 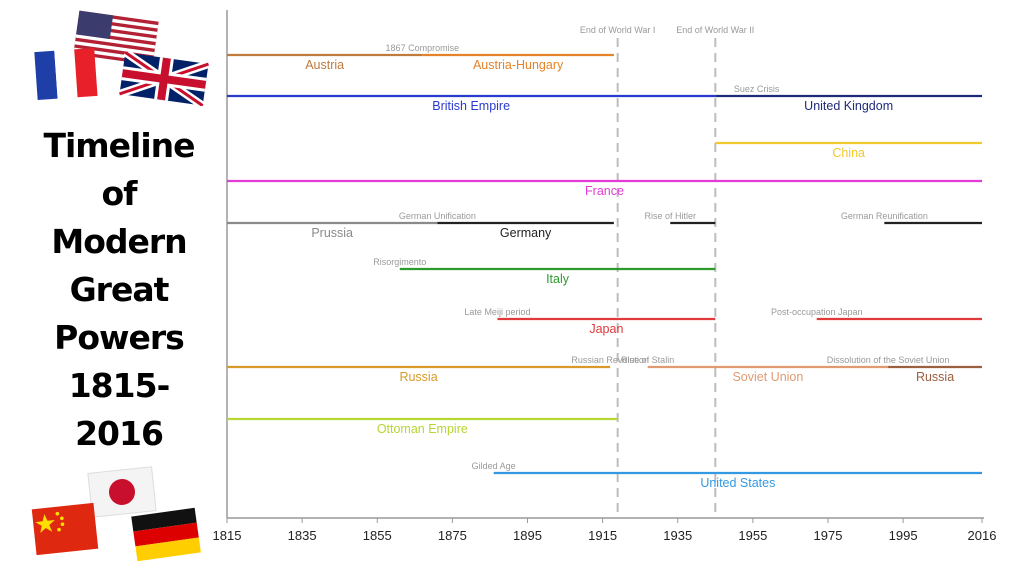 I want to click on usa-flag-icon, so click(x=116, y=38).